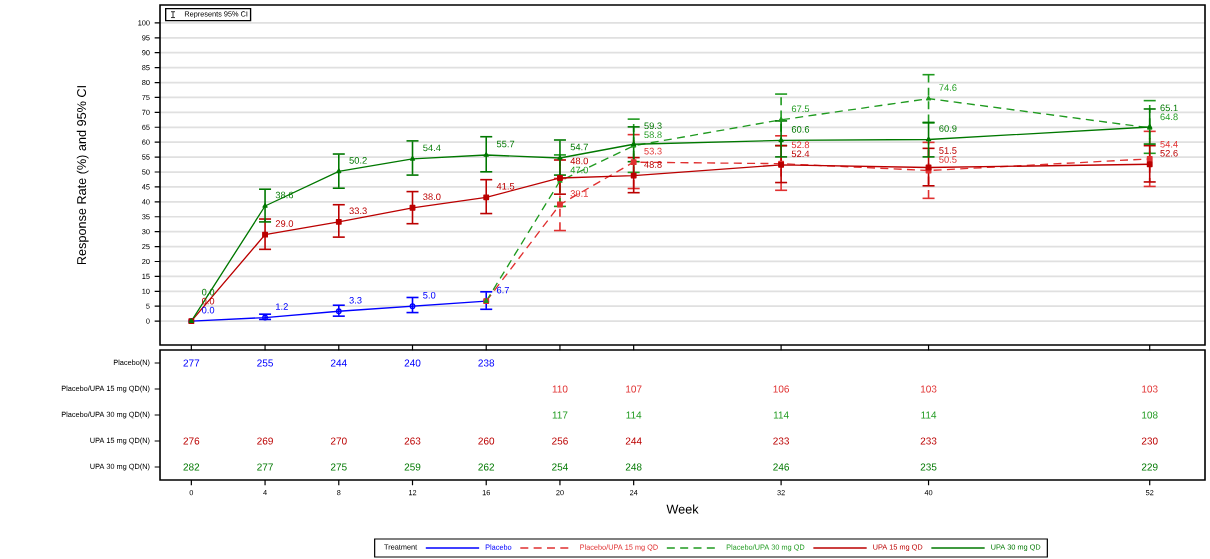 The height and width of the screenshot is (559, 1210). What do you see at coordinates (682, 509) in the screenshot?
I see `x-axis-title: Week` at bounding box center [682, 509].